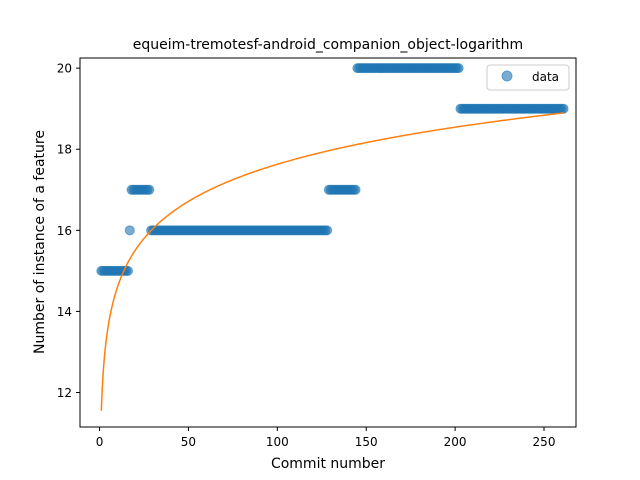  What do you see at coordinates (64, 69) in the screenshot?
I see `y-tick-label: 20` at bounding box center [64, 69].